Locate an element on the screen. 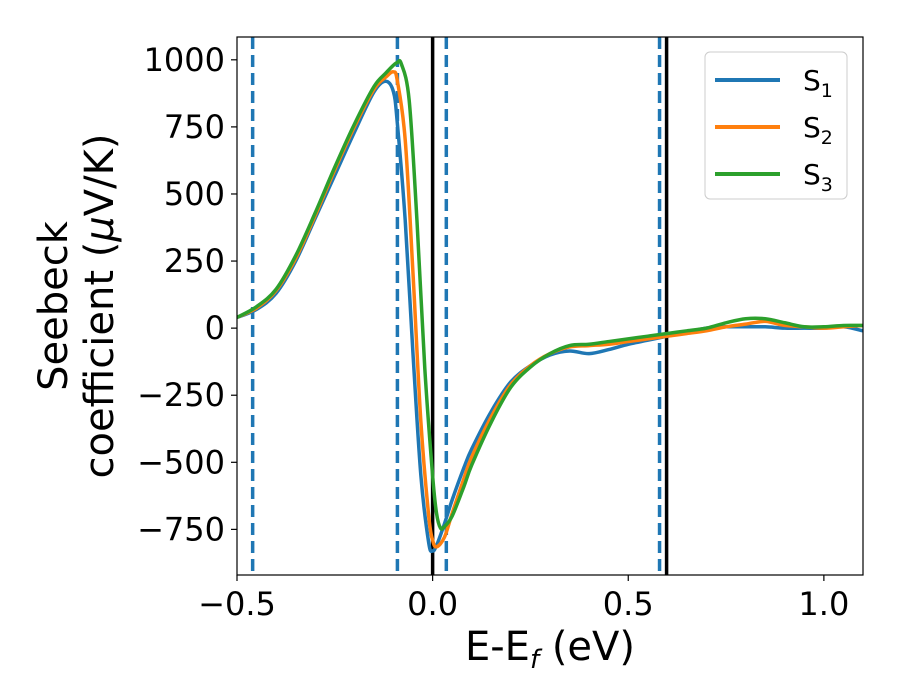  y-tick-label: 750 is located at coordinates (194, 127).